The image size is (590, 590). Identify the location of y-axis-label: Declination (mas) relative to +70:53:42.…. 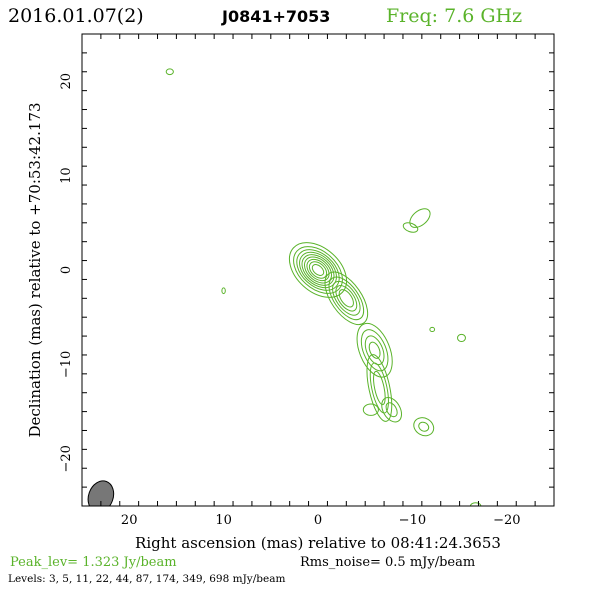
(35, 269).